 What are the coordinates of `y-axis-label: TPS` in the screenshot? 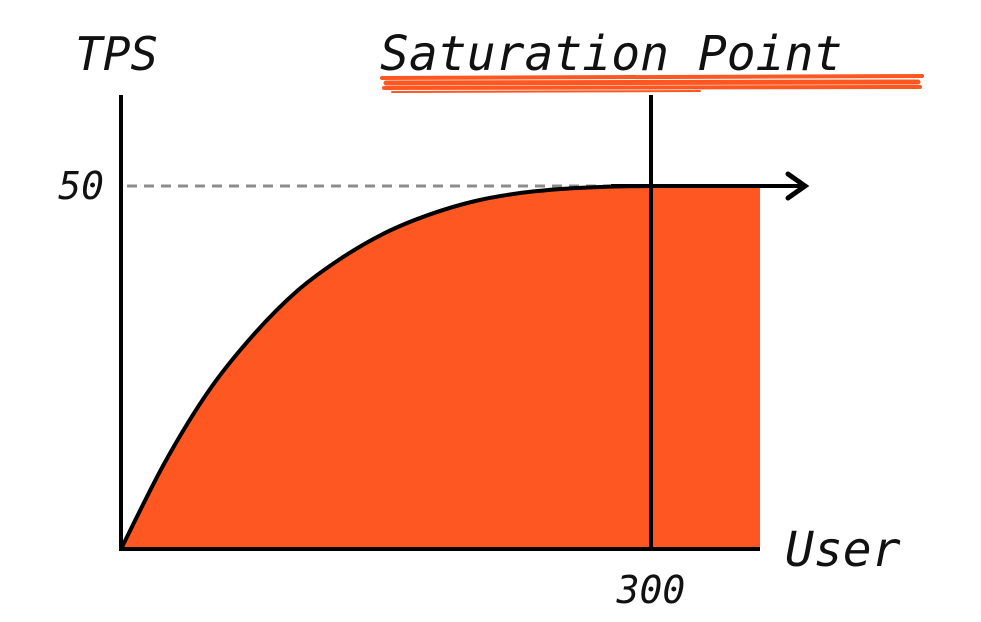 It's located at (116, 54).